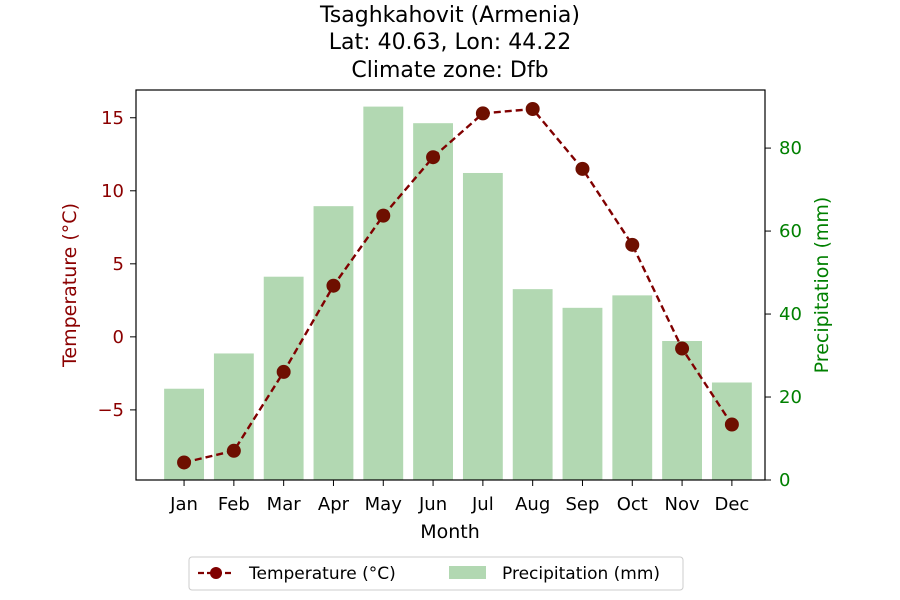 This screenshot has height=600, width=900. What do you see at coordinates (432, 504) in the screenshot?
I see `x-tick-label: Jun` at bounding box center [432, 504].